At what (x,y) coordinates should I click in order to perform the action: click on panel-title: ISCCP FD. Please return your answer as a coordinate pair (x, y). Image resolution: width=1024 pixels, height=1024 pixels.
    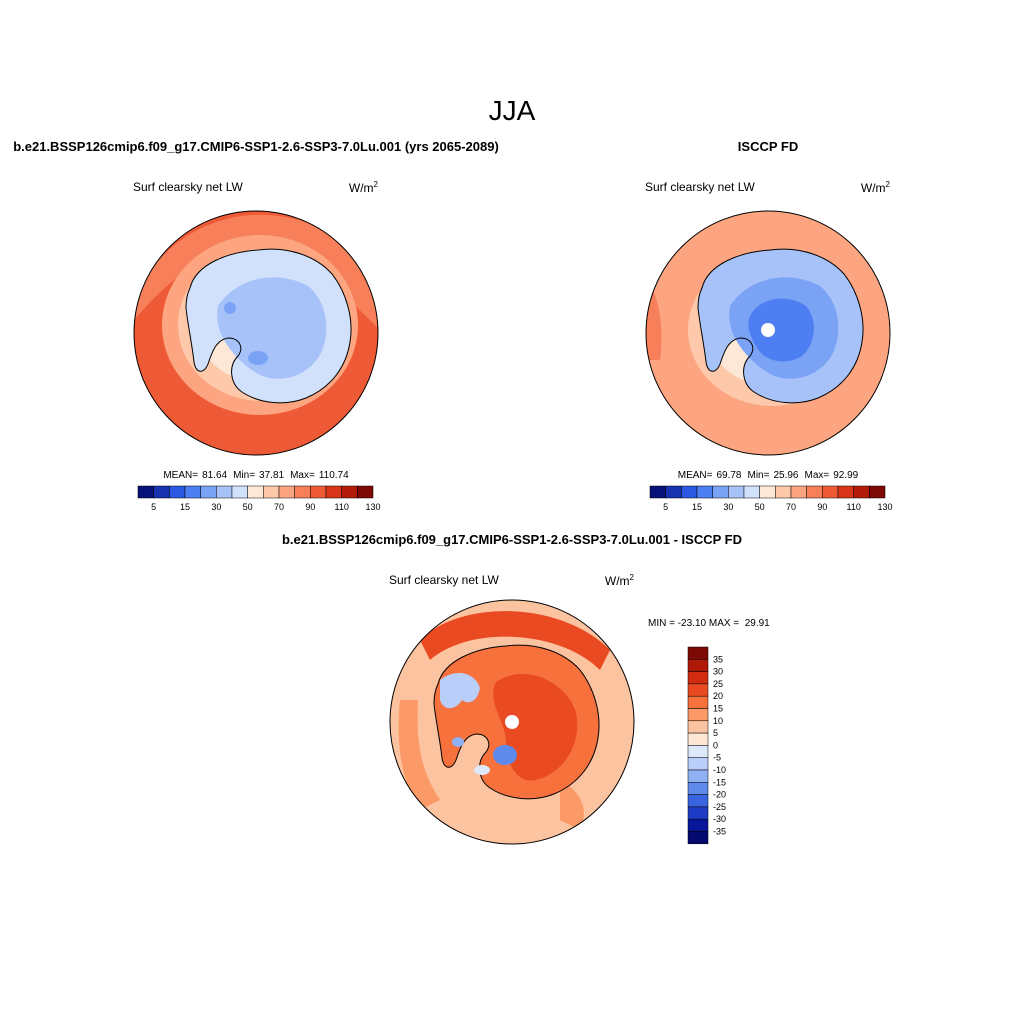
    Looking at the image, I should click on (768, 146).